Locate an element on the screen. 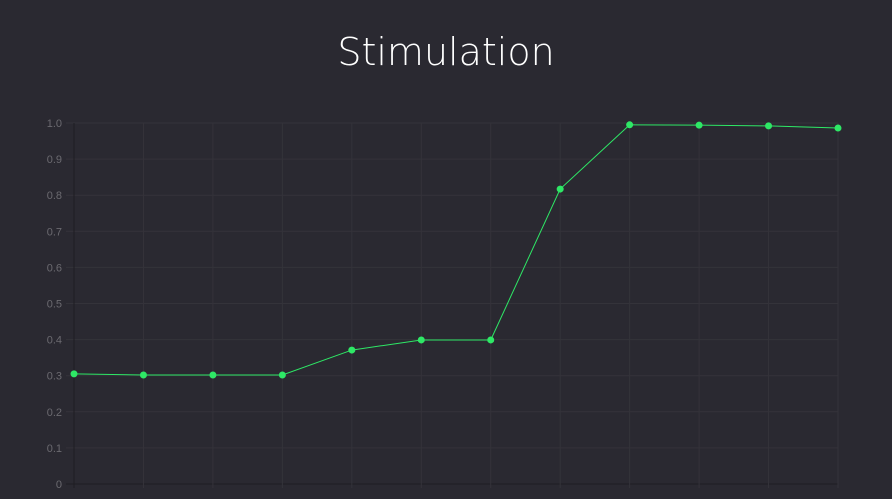 The image size is (892, 499). y-tick-label: 0 is located at coordinates (59, 485).